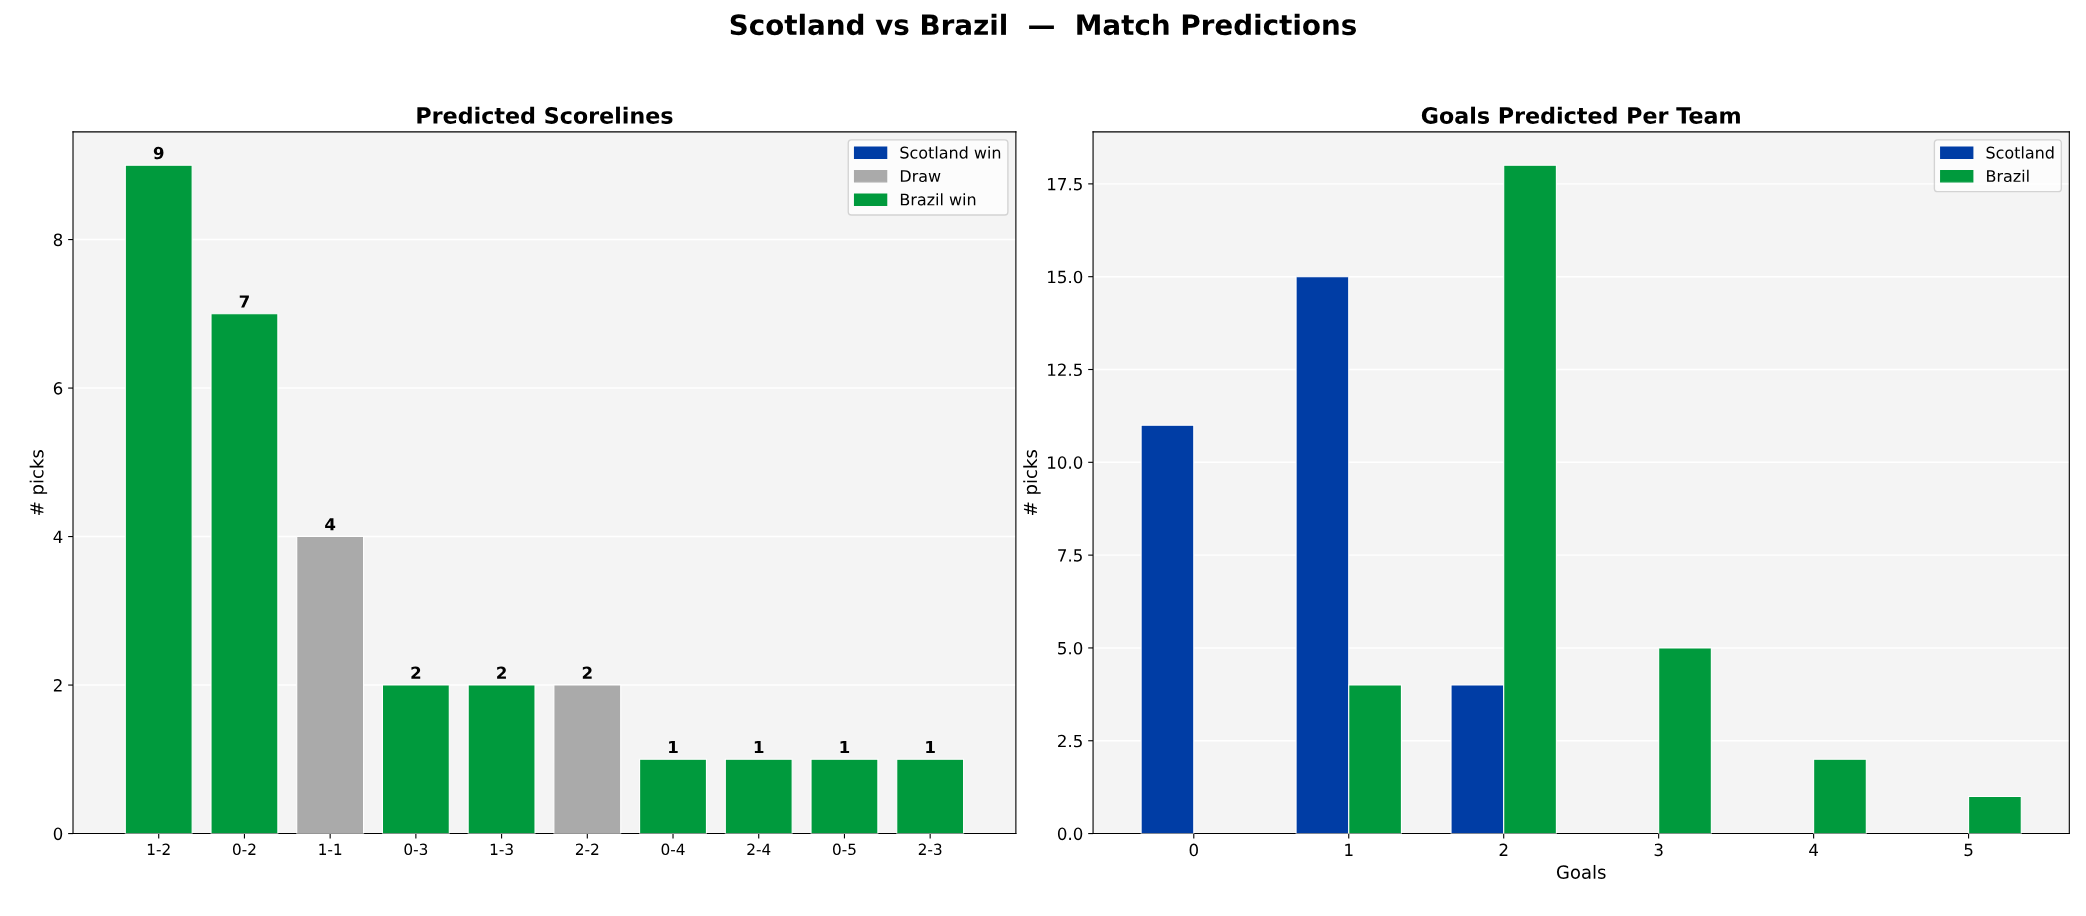 Image resolution: width=2086 pixels, height=916 pixels. Describe the element at coordinates (501, 849) in the screenshot. I see `x-tick-label: 1-3` at that location.